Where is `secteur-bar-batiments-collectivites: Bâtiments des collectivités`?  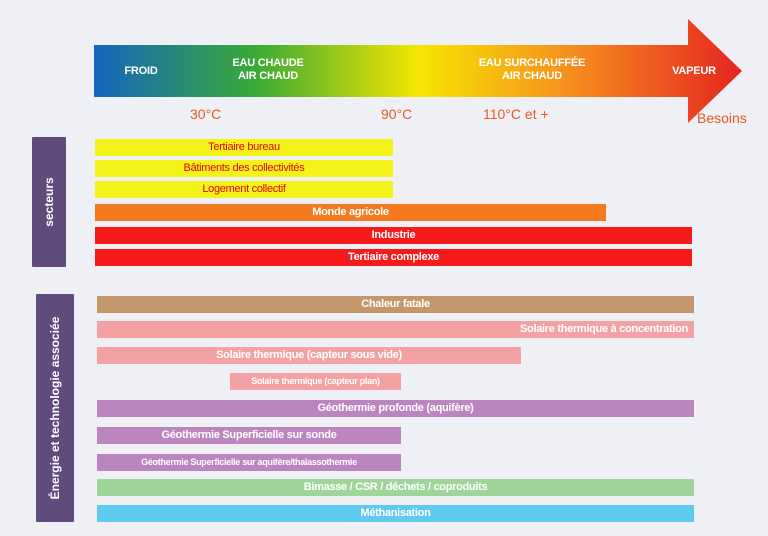 secteur-bar-batiments-collectivites: Bâtiments des collectivités is located at coordinates (244, 168).